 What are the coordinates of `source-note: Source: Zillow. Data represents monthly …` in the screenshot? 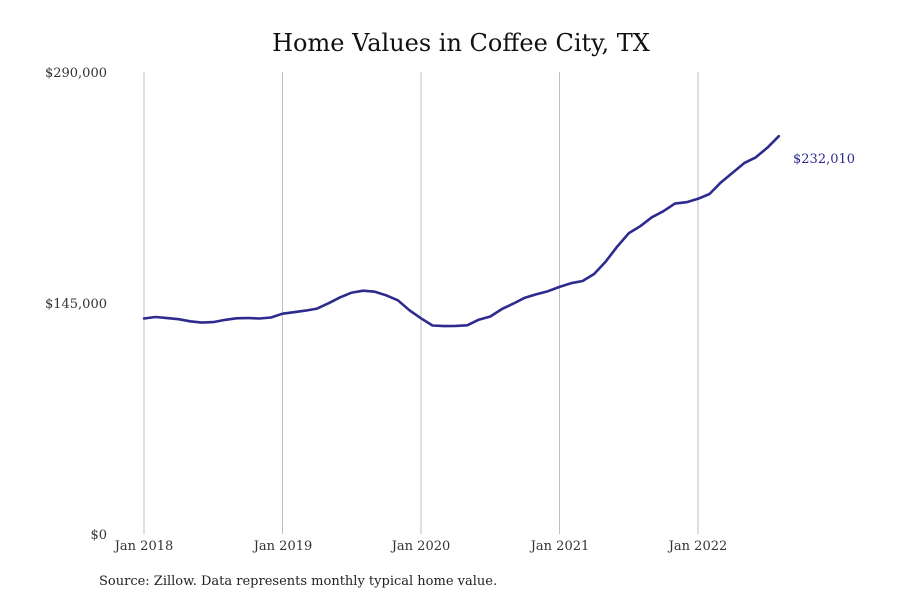 It's located at (298, 581).